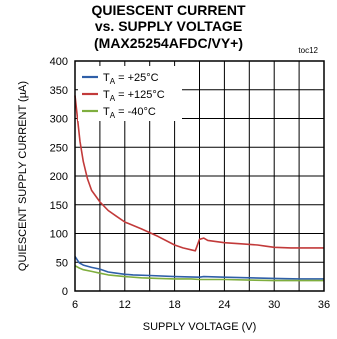 The height and width of the screenshot is (339, 337). Describe the element at coordinates (59, 62) in the screenshot. I see `y-tick-label: 400` at that location.